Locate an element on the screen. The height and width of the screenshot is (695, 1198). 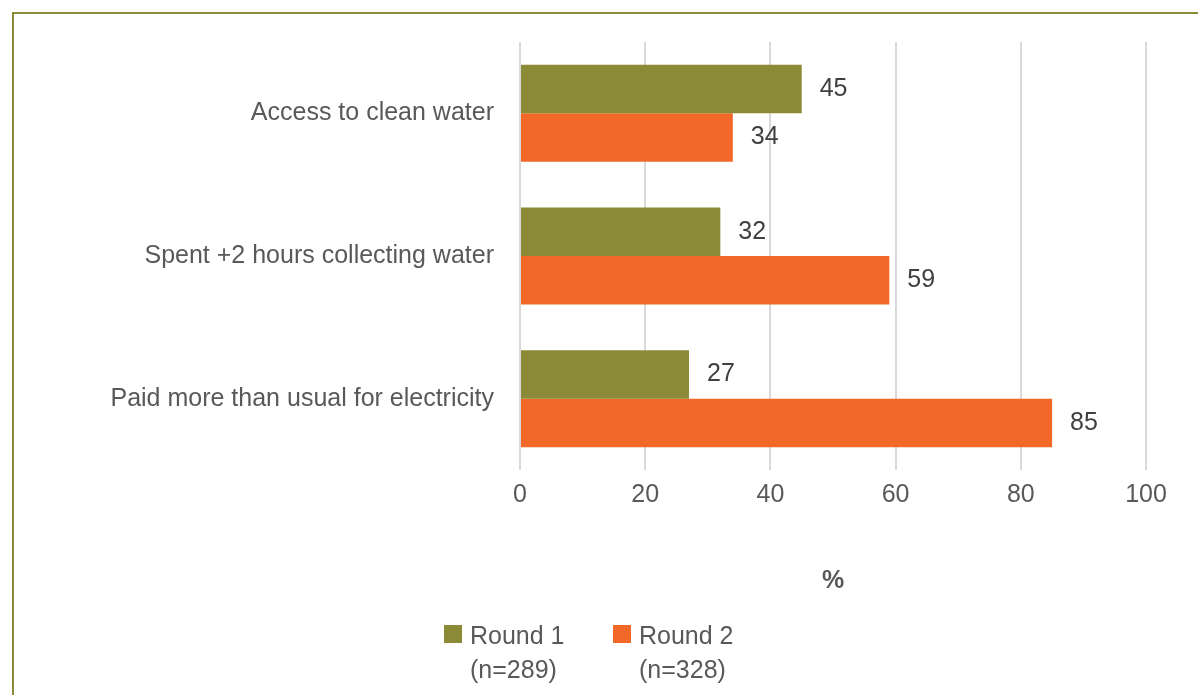
data-label: 32 is located at coordinates (752, 229).